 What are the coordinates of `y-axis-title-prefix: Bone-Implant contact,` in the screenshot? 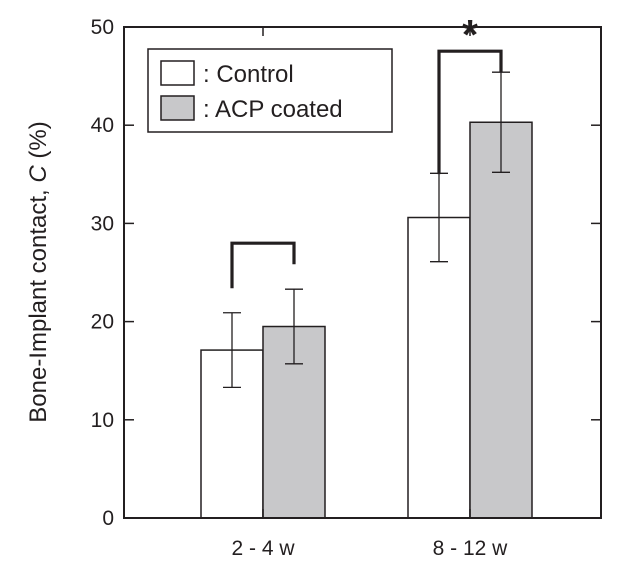 It's located at (38, 303).